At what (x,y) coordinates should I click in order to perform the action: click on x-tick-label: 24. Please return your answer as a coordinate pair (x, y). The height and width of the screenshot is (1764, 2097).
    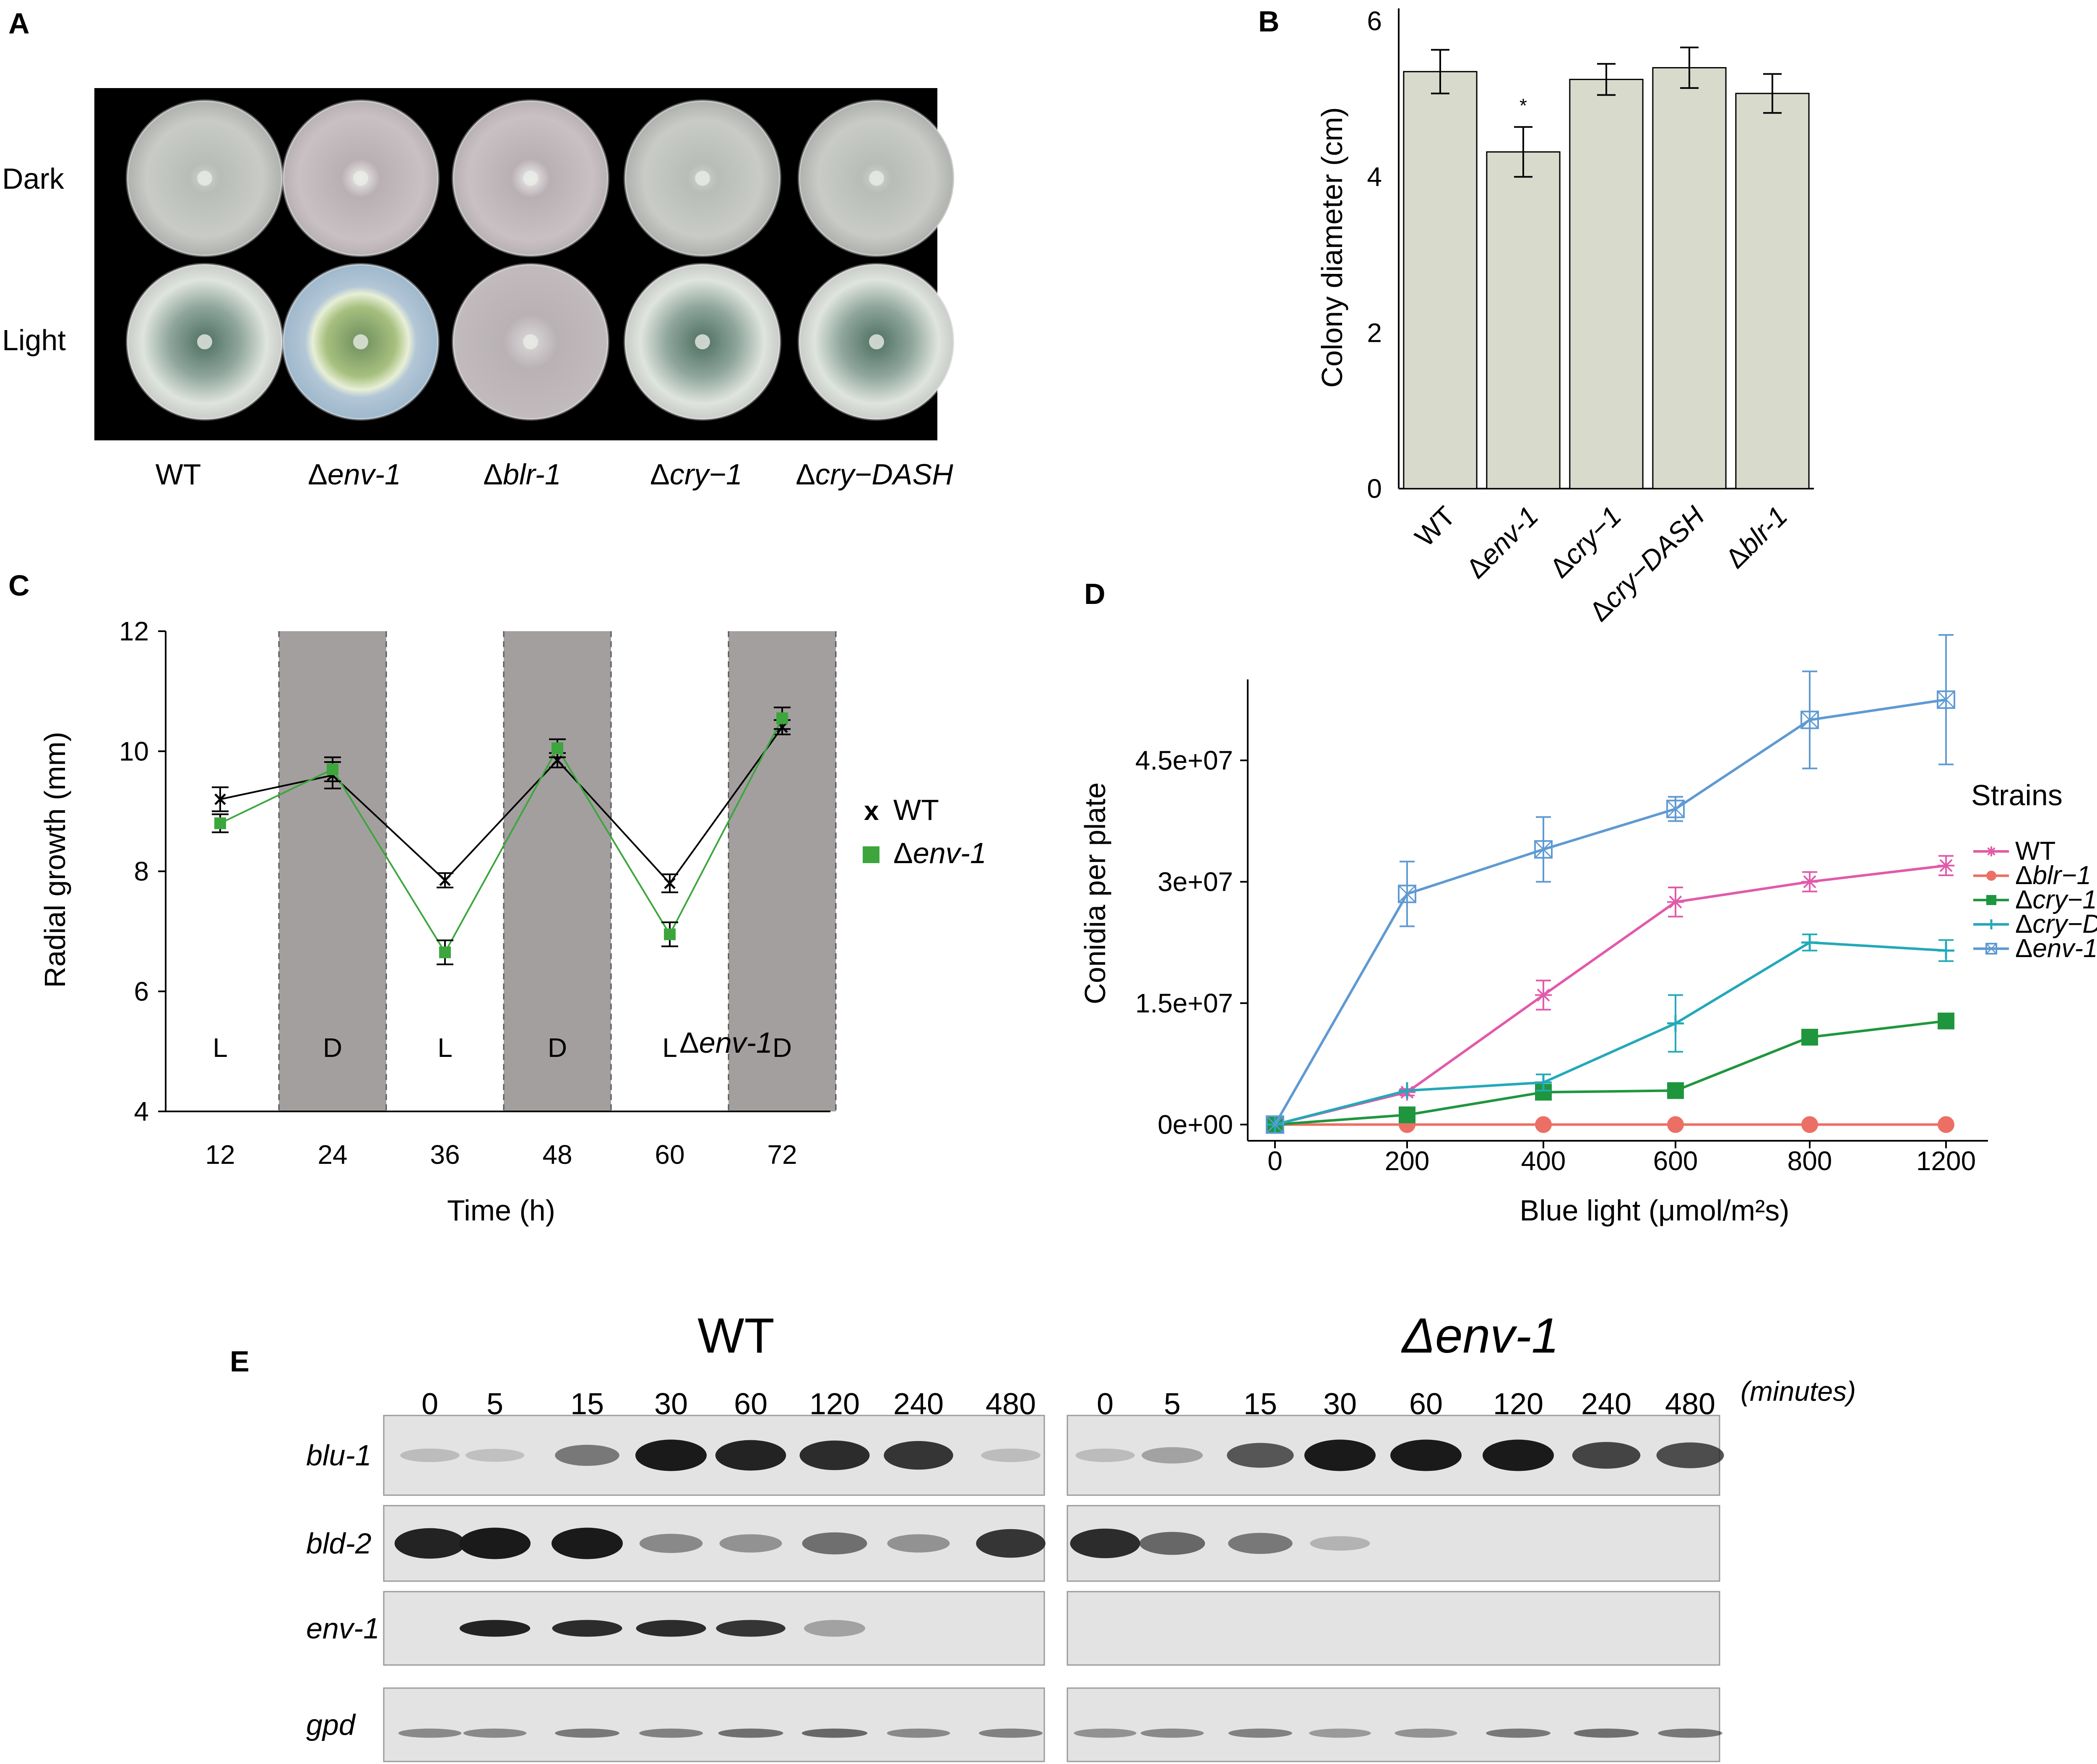
    Looking at the image, I should click on (332, 1155).